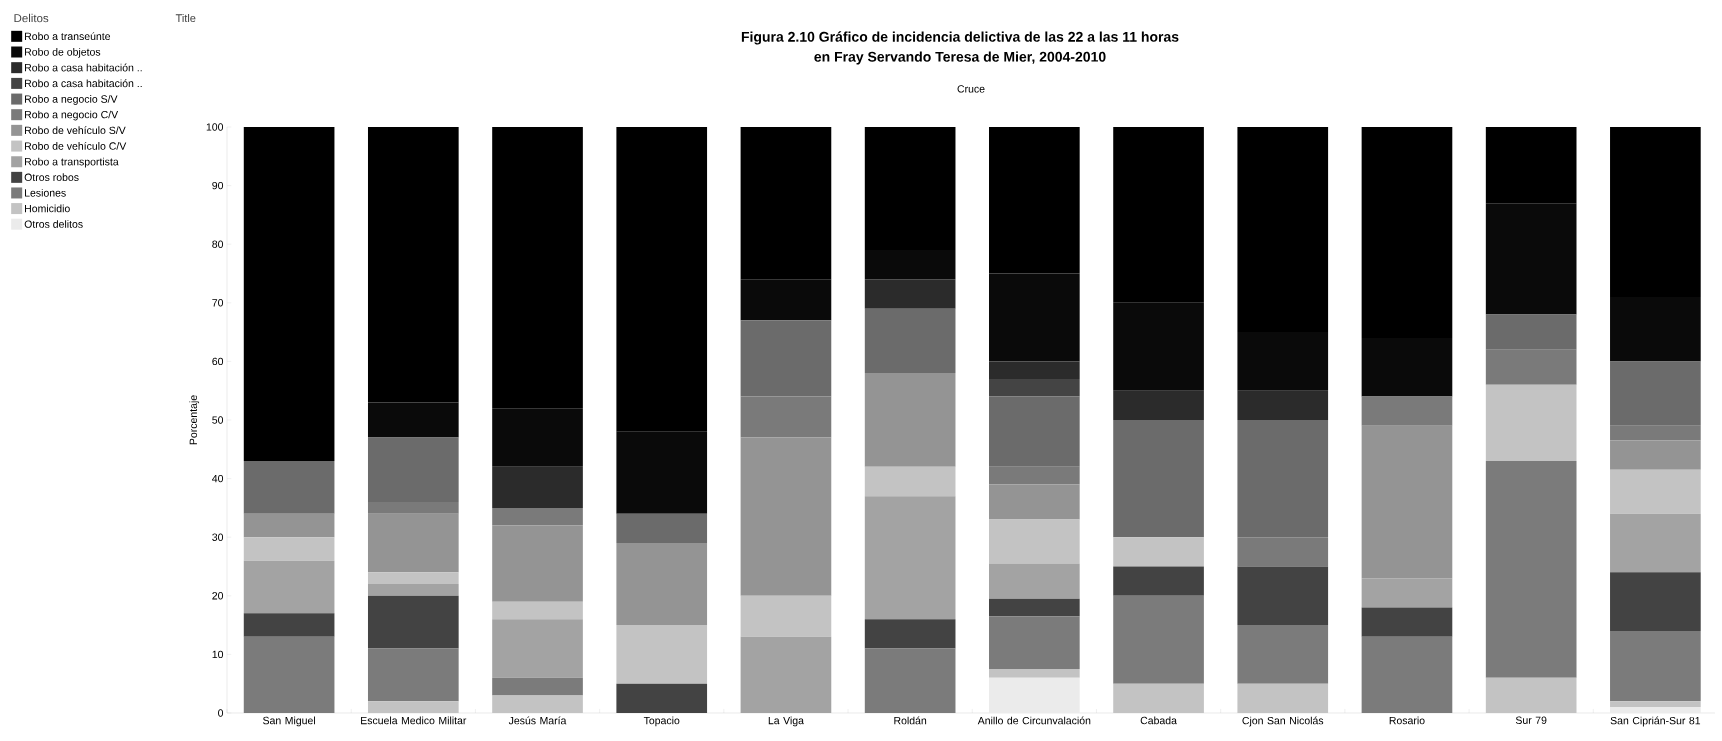 This screenshot has height=741, width=1722. Describe the element at coordinates (71, 100) in the screenshot. I see `legend-label: Robo a negocio S/V` at that location.